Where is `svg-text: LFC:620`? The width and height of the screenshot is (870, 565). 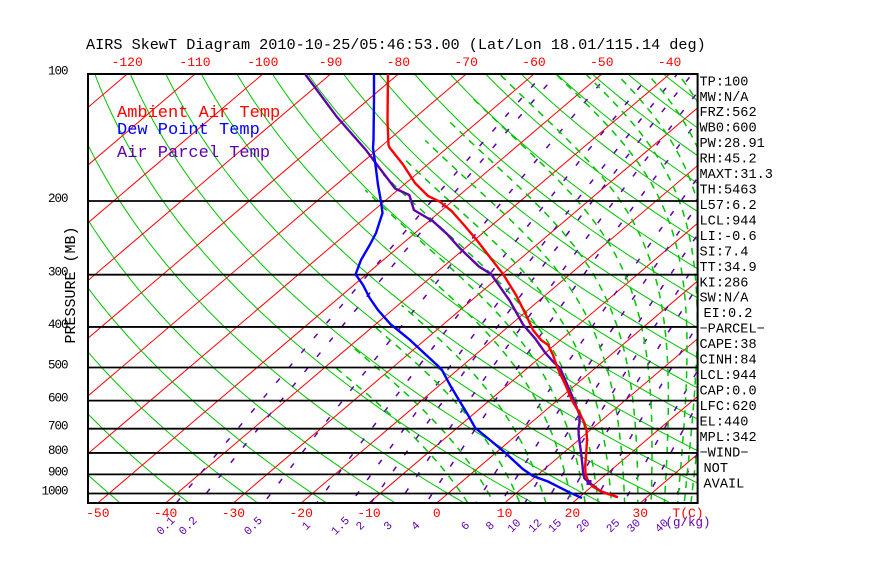
svg-text: LFC:620 is located at coordinates (728, 407).